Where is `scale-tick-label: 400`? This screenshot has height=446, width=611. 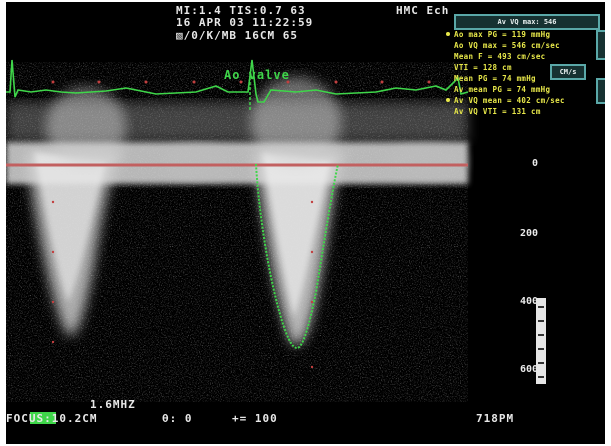 scale-tick-label: 400 is located at coordinates (528, 301).